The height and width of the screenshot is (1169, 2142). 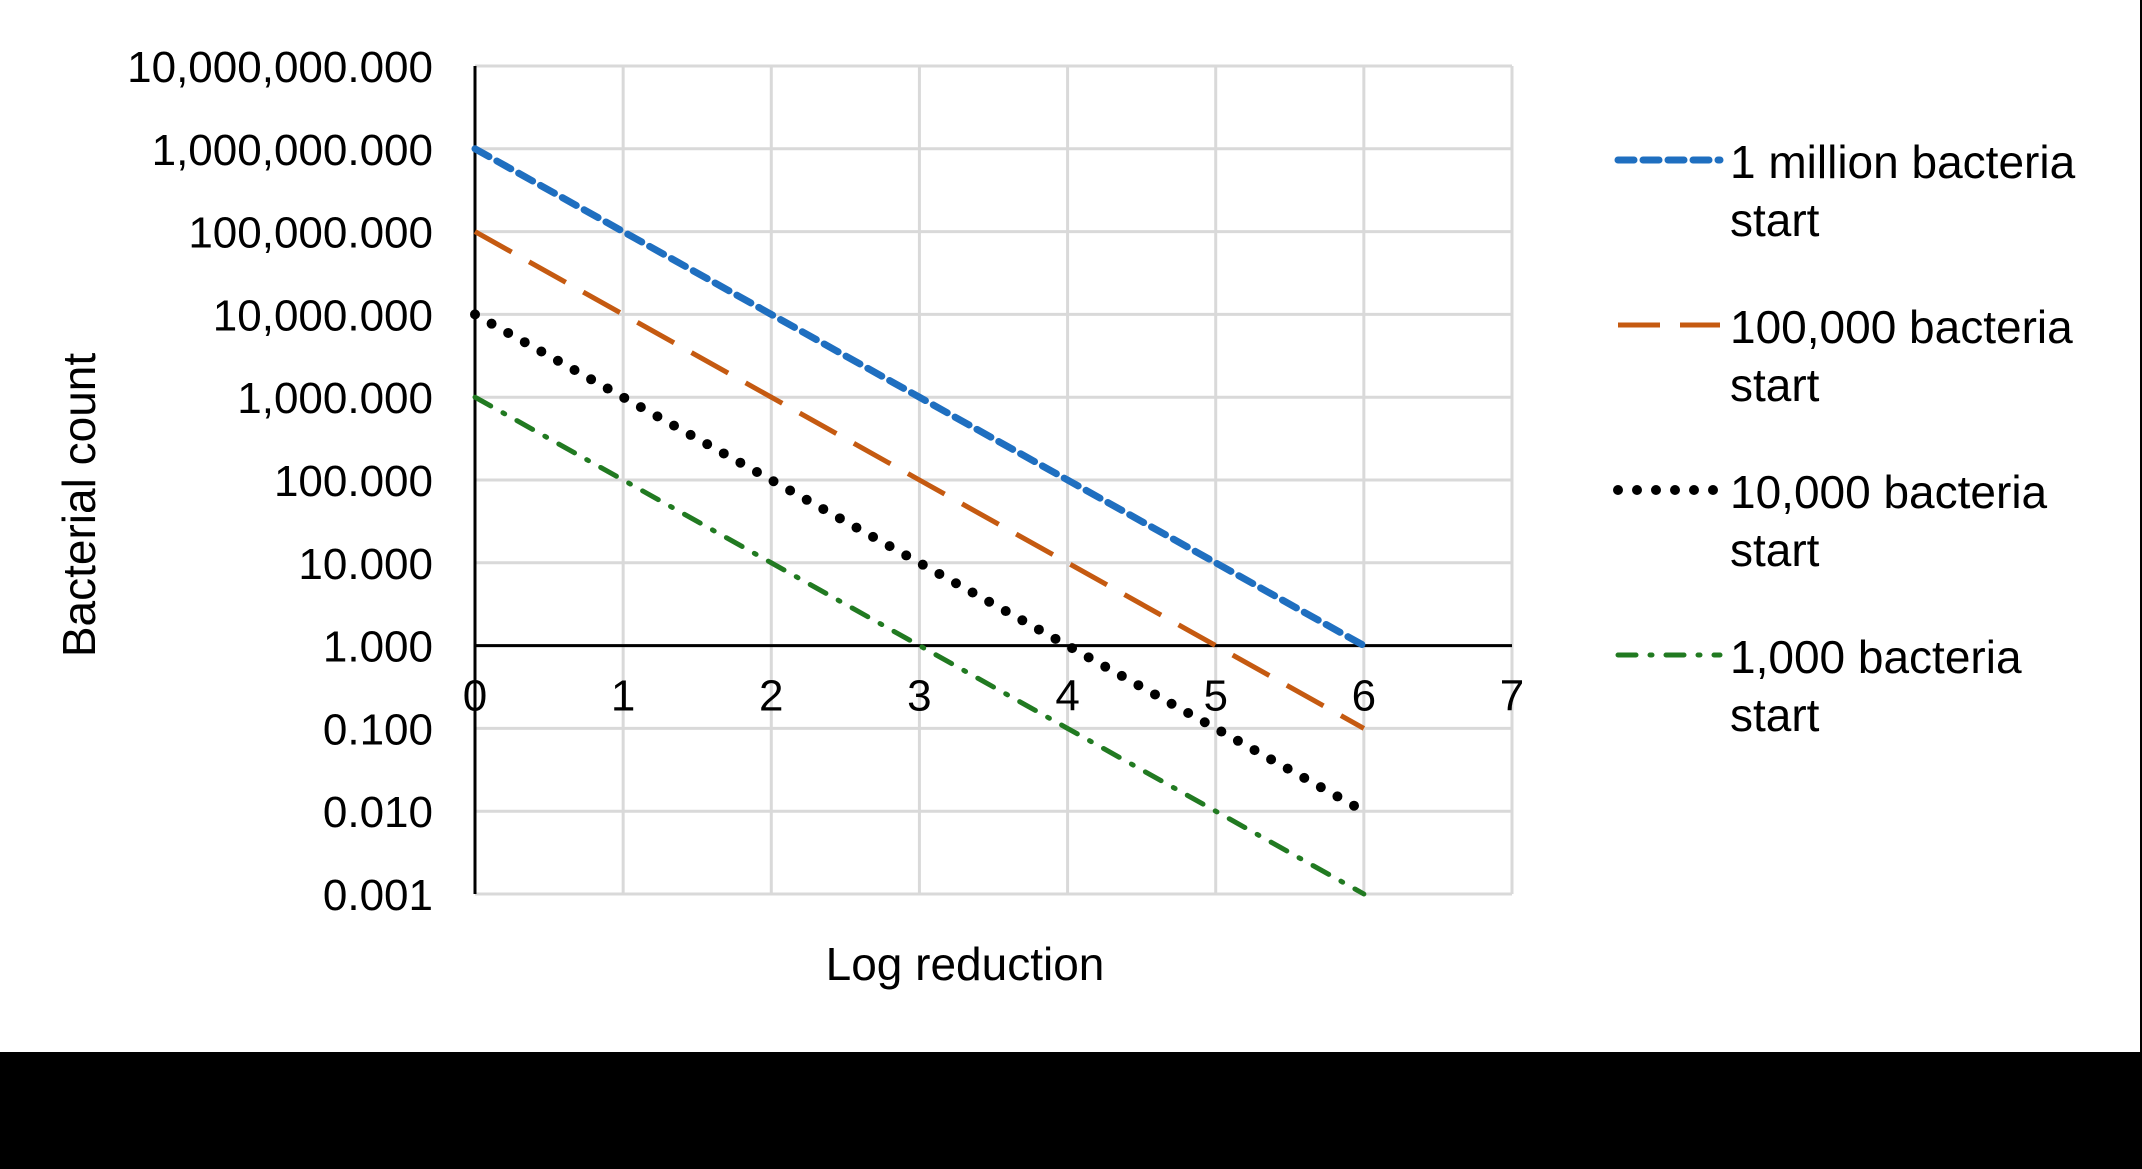 What do you see at coordinates (353, 481) in the screenshot?
I see `y-tick-label: 100.000` at bounding box center [353, 481].